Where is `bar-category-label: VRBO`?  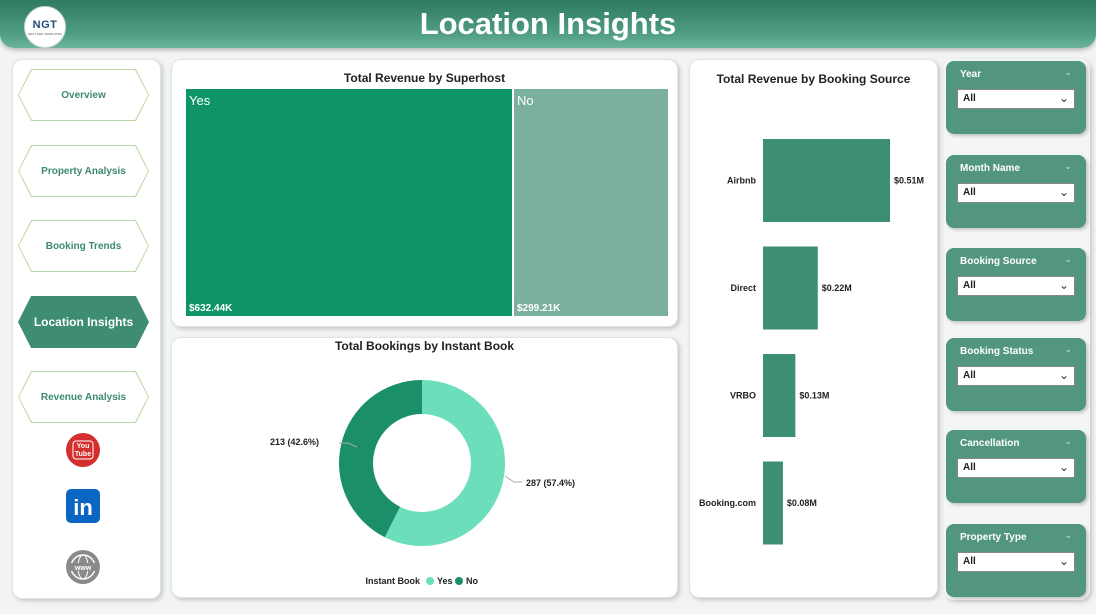
bar-category-label: VRBO is located at coordinates (743, 396).